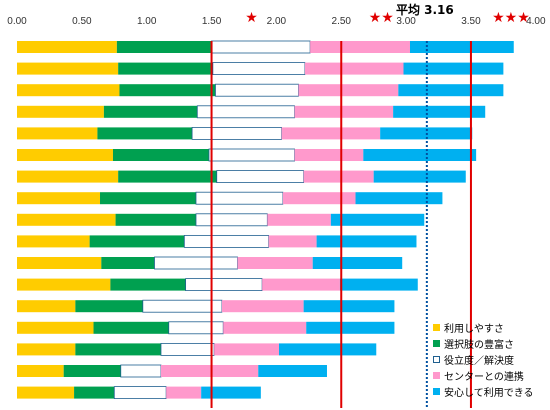  I want to click on average-label: 平均 3.16, so click(425, 9).